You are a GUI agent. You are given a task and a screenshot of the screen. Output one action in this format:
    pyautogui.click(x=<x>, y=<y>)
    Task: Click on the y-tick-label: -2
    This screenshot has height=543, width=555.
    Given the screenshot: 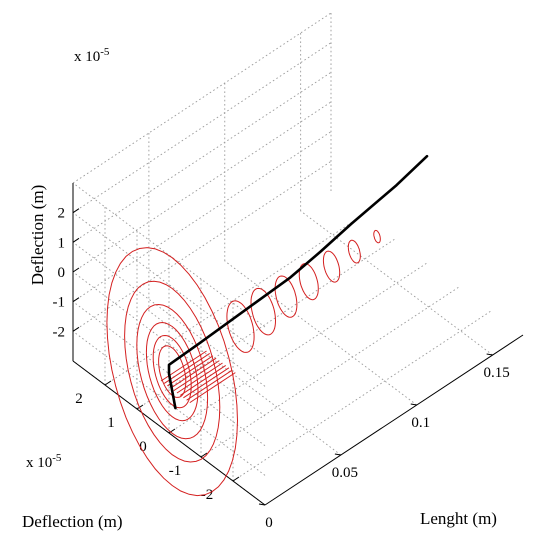 What is the action you would take?
    pyautogui.click(x=207, y=495)
    